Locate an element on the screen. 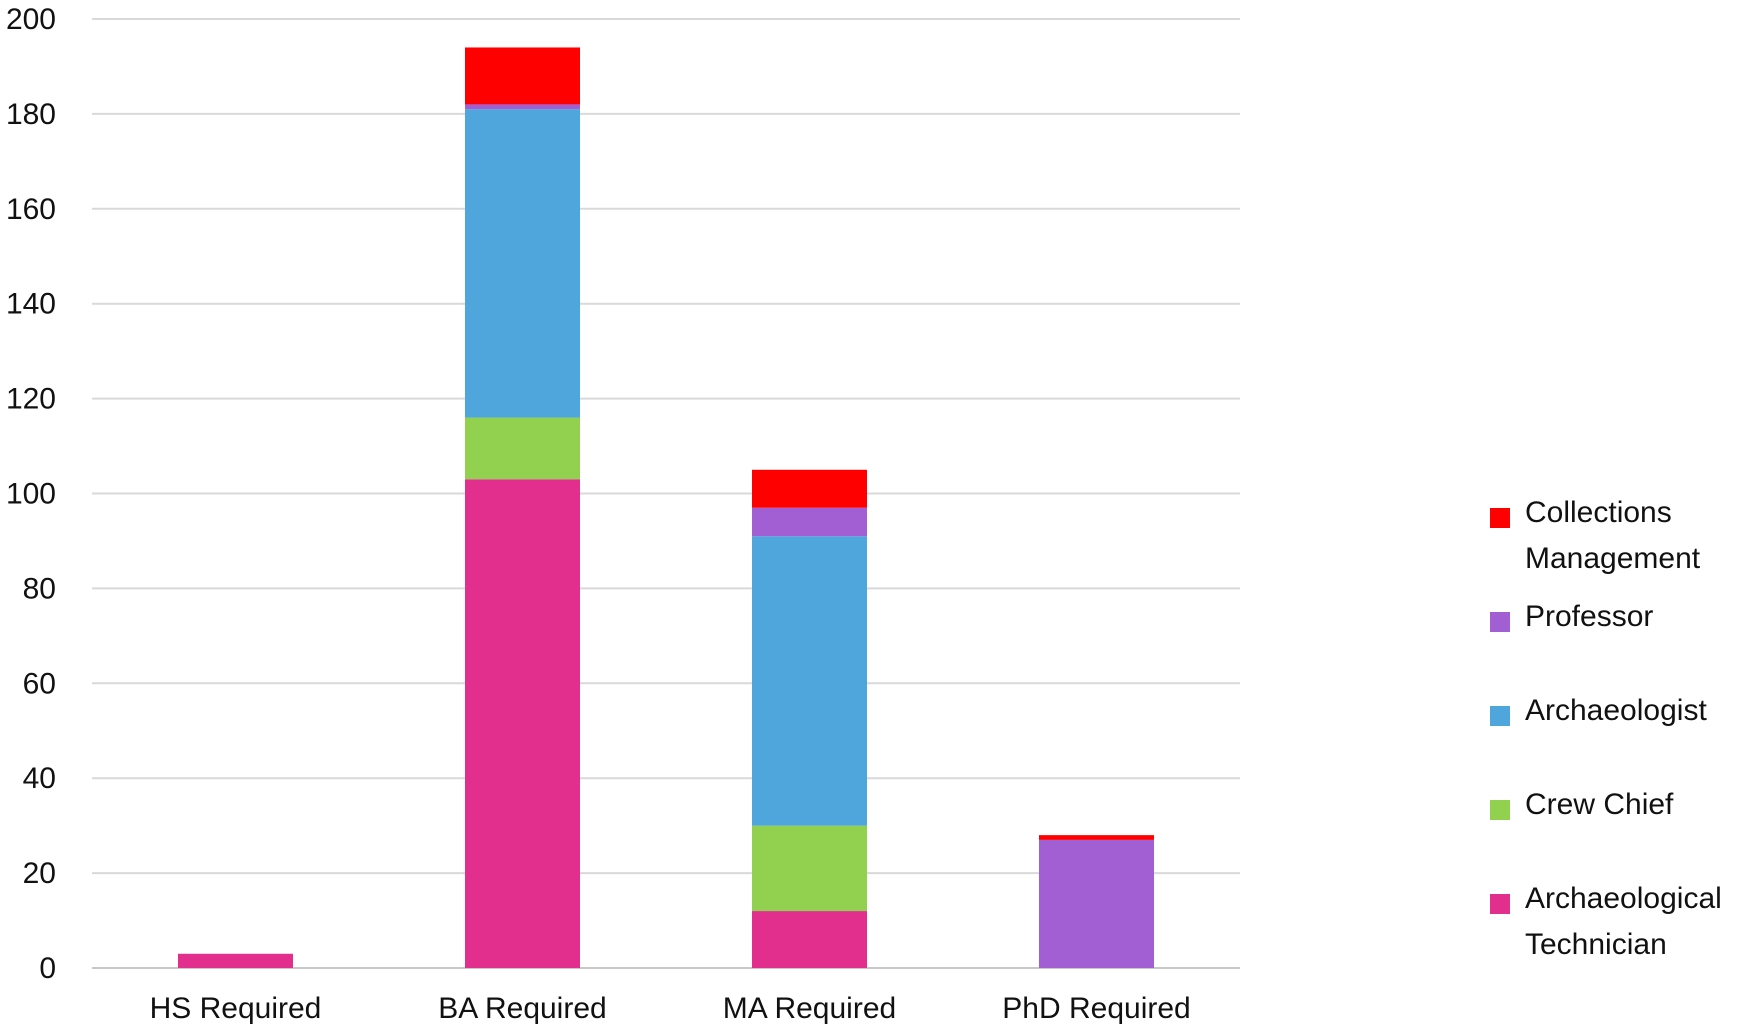 Image resolution: width=1749 pixels, height=1036 pixels. legend-label: Crew Chief is located at coordinates (1632, 805).